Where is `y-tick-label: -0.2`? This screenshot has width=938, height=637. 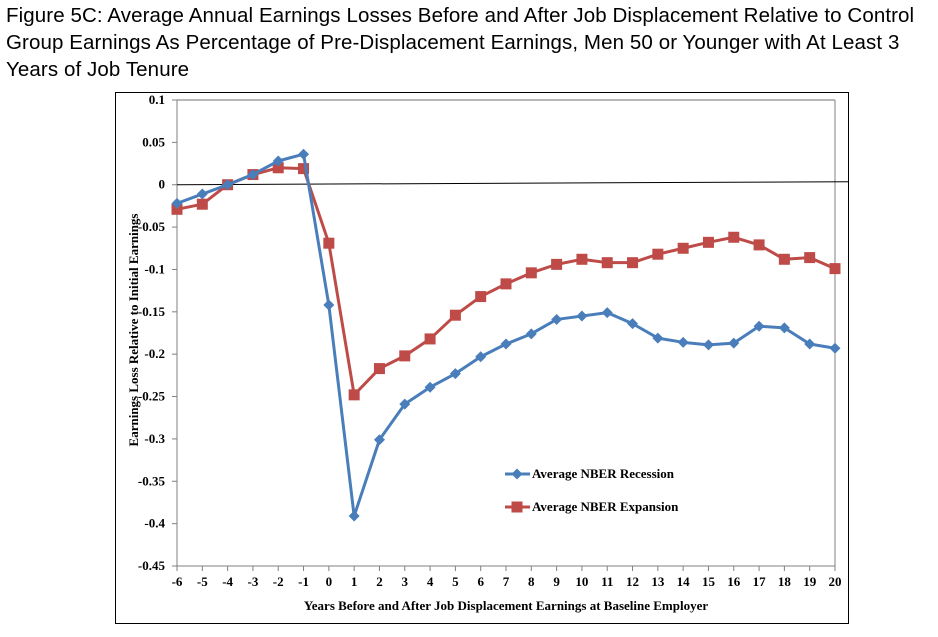 y-tick-label: -0.2 is located at coordinates (154, 353).